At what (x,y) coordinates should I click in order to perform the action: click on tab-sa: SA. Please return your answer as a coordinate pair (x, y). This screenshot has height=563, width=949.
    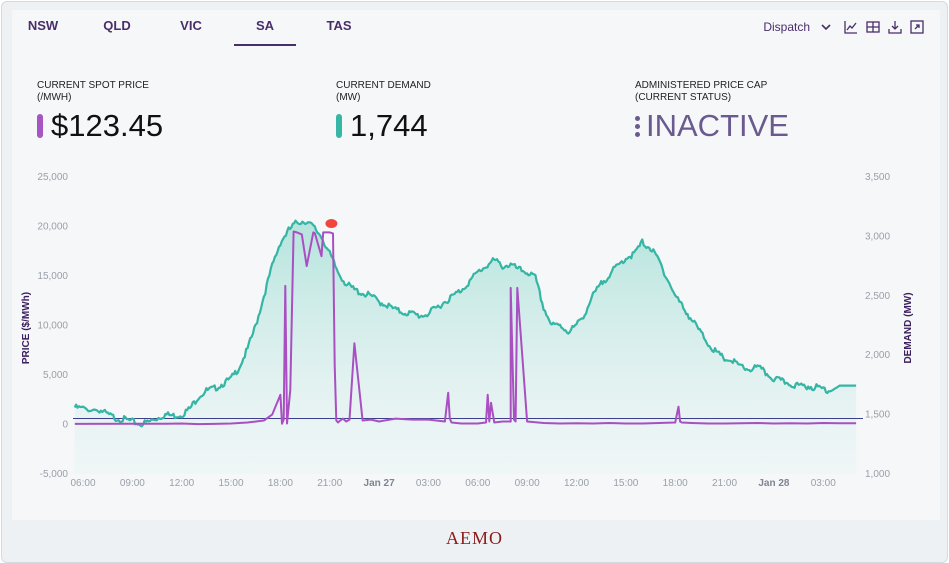
    Looking at the image, I should click on (265, 28).